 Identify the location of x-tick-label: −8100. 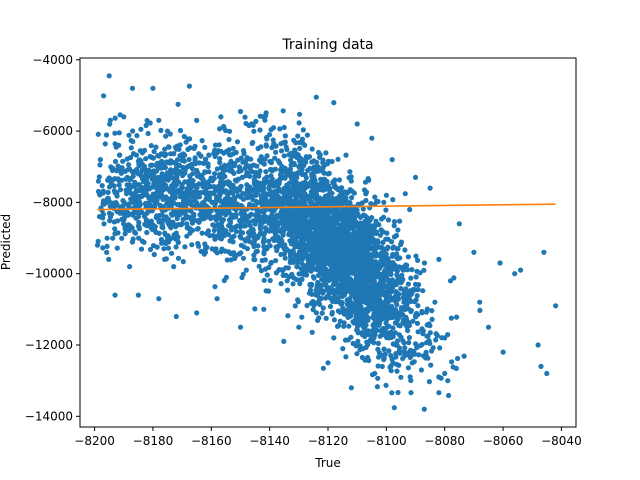
(386, 441).